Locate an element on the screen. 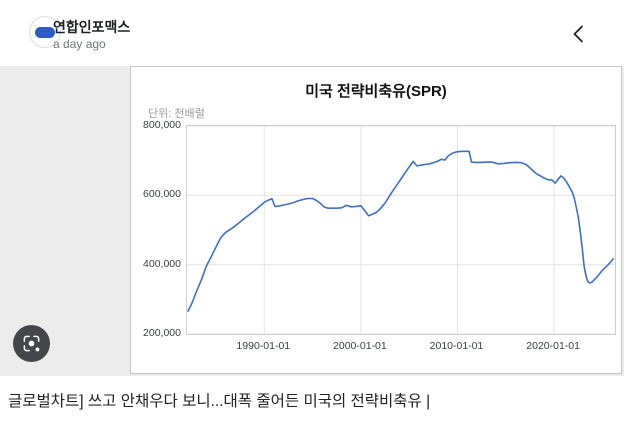 Image resolution: width=624 pixels, height=421 pixels. caption-bar: 글로벌차트] 쓰고 안채우다 보니...대폭 줄어든 미국의 전략비축유 | is located at coordinates (312, 398).